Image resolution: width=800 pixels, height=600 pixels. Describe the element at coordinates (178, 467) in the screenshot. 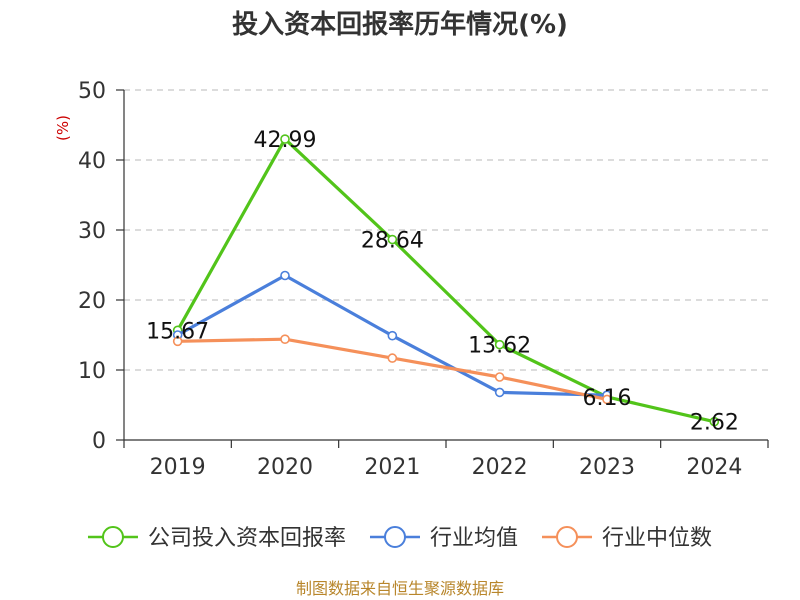

I see `x-tick-label: 2019` at that location.